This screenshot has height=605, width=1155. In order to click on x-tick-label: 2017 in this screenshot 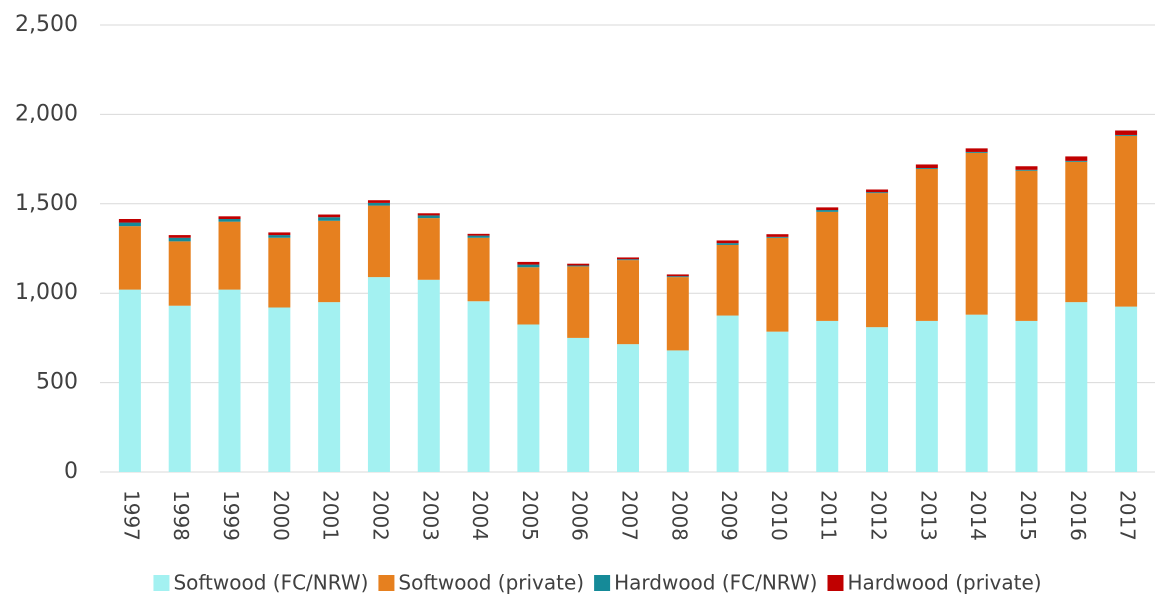, I will do `click(1128, 515)`.